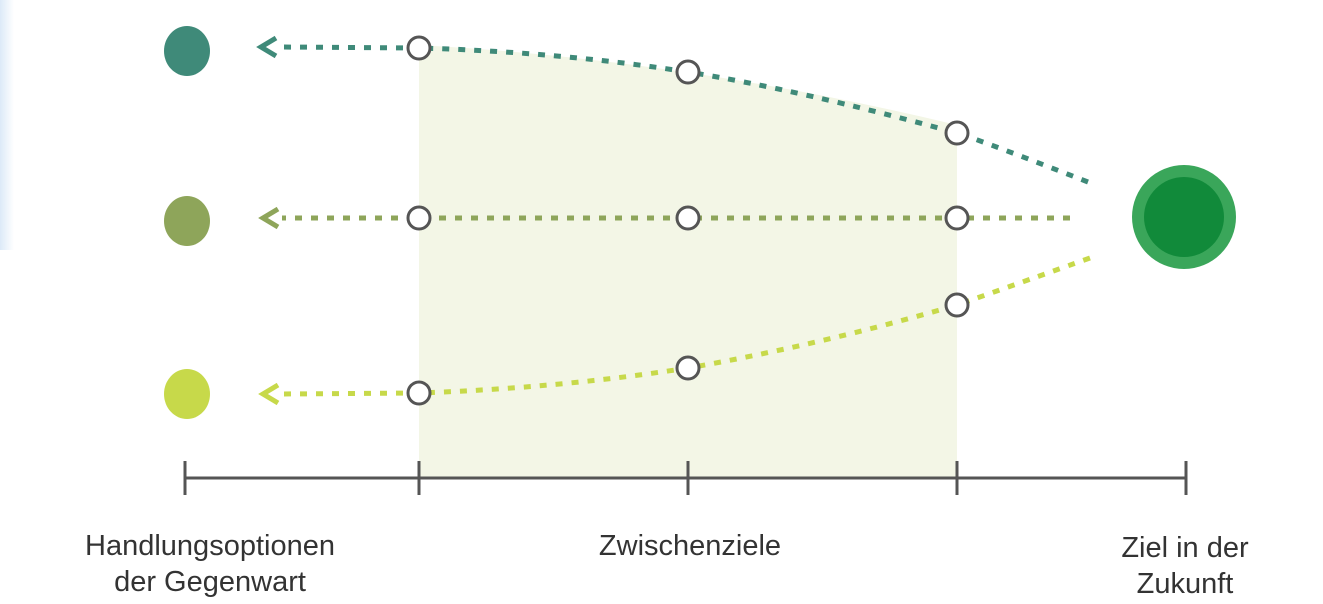  I want to click on option-dot-bottom, so click(187, 394).